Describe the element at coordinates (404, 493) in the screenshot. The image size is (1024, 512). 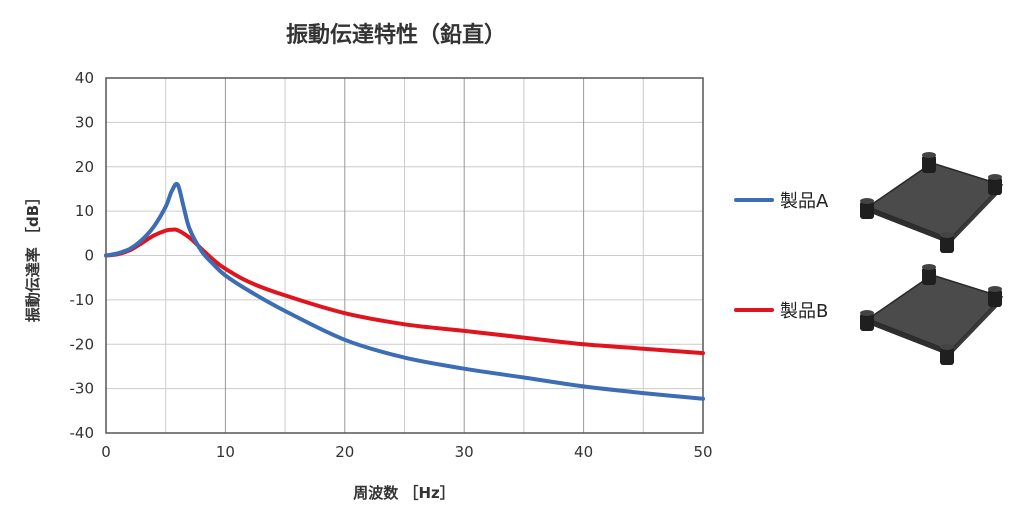
I see `x-axis-label: 周波数 ［Hz］` at that location.